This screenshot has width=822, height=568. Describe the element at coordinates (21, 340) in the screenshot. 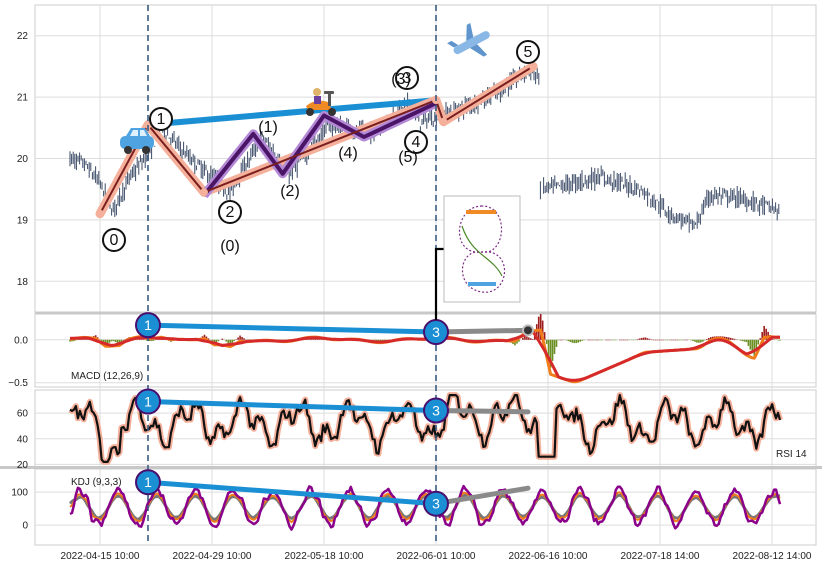

I see `y-tick-label: 0.0` at that location.